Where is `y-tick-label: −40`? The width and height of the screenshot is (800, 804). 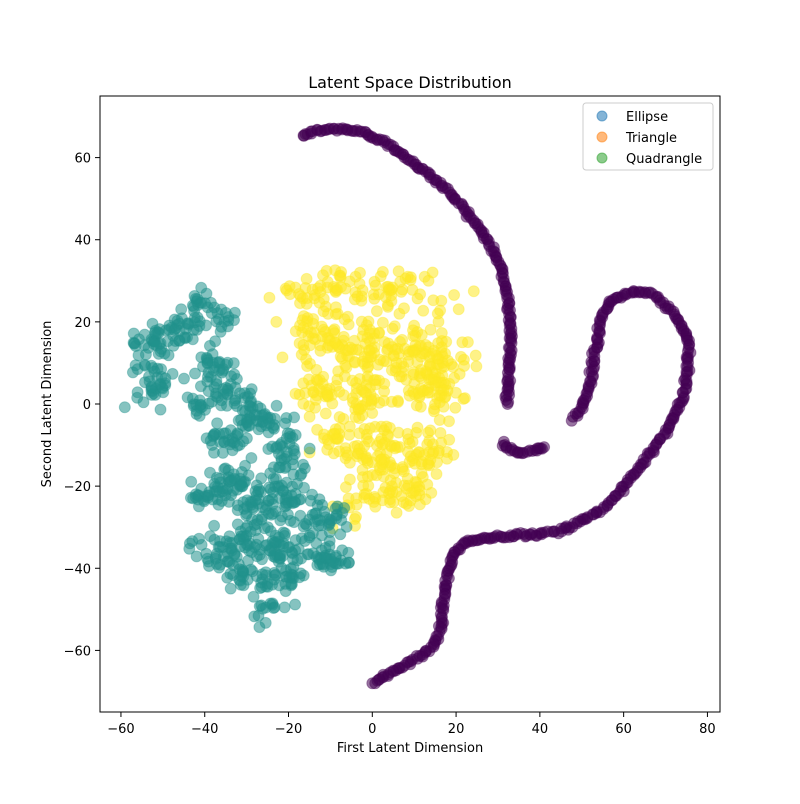
y-tick-label: −40 is located at coordinates (77, 569).